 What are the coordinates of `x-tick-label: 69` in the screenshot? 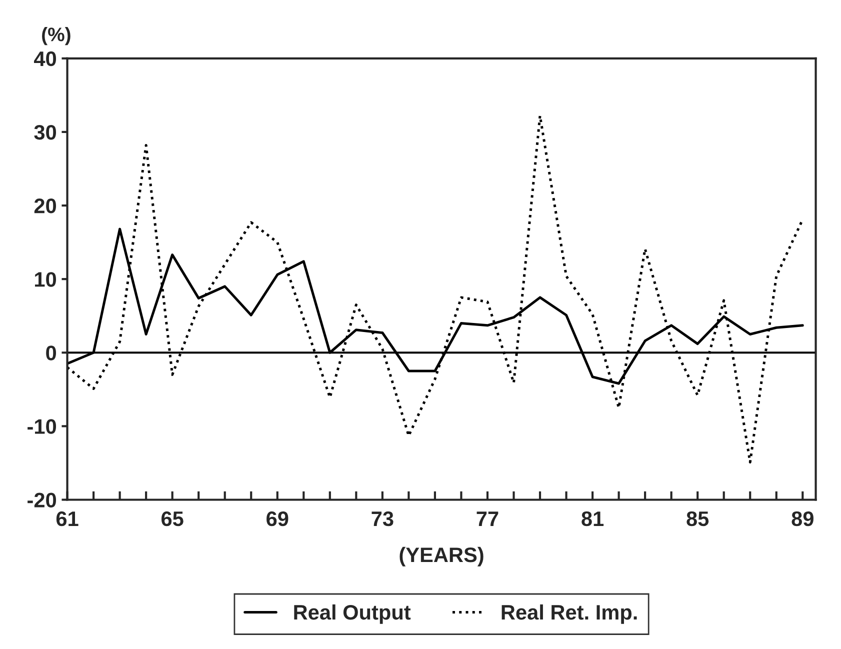 It's located at (277, 518).